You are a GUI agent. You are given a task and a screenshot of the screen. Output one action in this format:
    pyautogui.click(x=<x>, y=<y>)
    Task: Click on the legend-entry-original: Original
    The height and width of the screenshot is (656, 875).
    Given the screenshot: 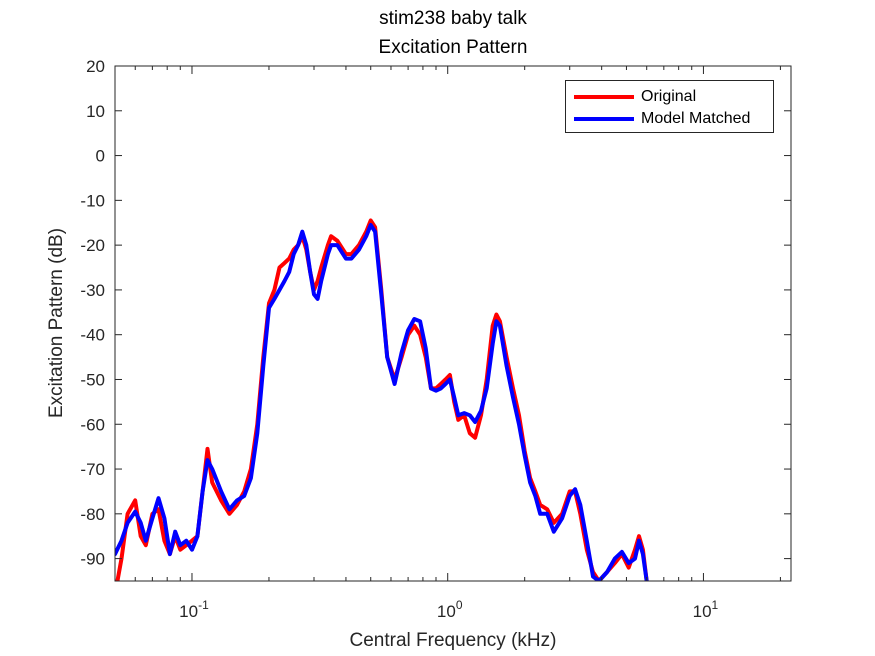 What is the action you would take?
    pyautogui.click(x=635, y=97)
    